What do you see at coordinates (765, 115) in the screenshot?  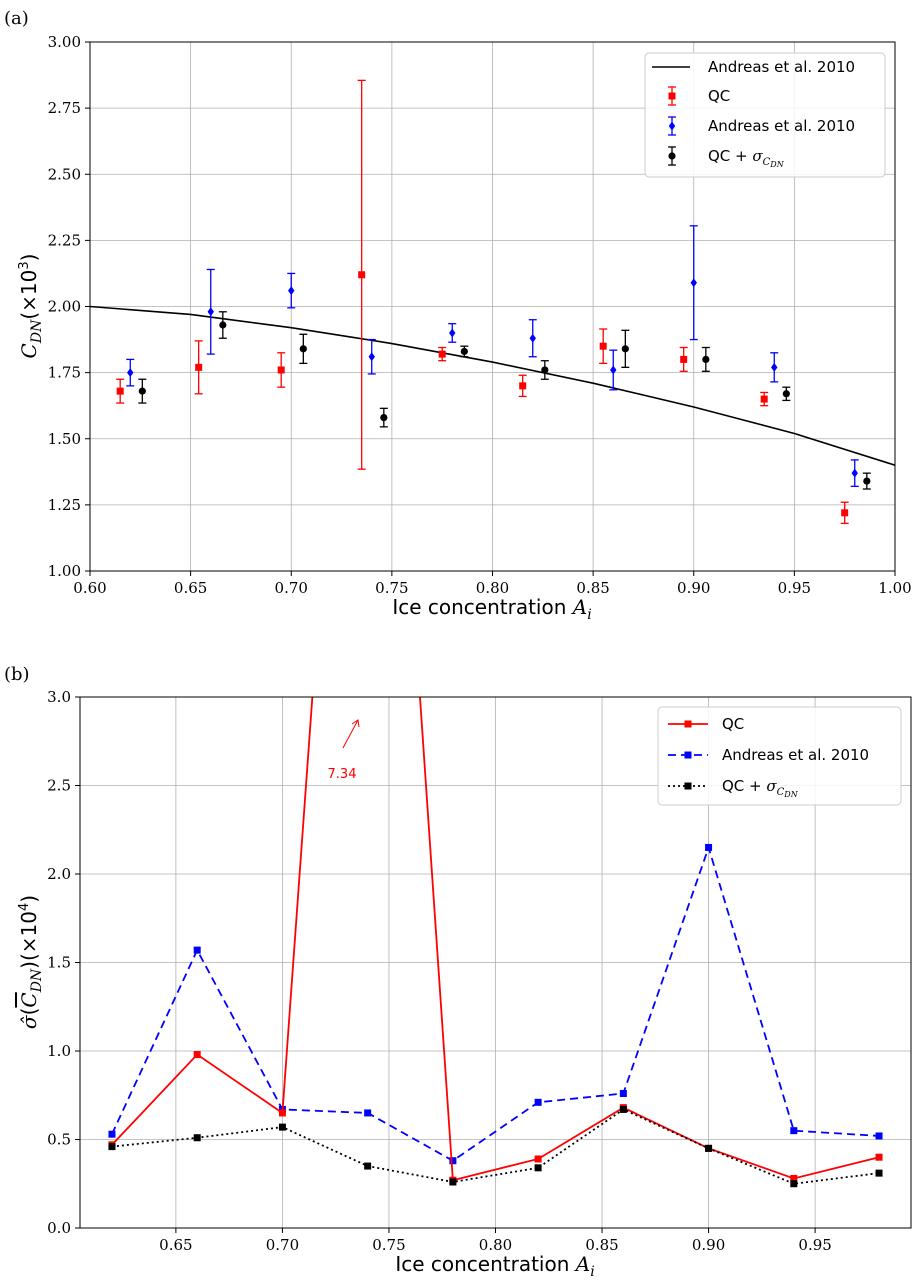 I see `panel-a-legend-box` at bounding box center [765, 115].